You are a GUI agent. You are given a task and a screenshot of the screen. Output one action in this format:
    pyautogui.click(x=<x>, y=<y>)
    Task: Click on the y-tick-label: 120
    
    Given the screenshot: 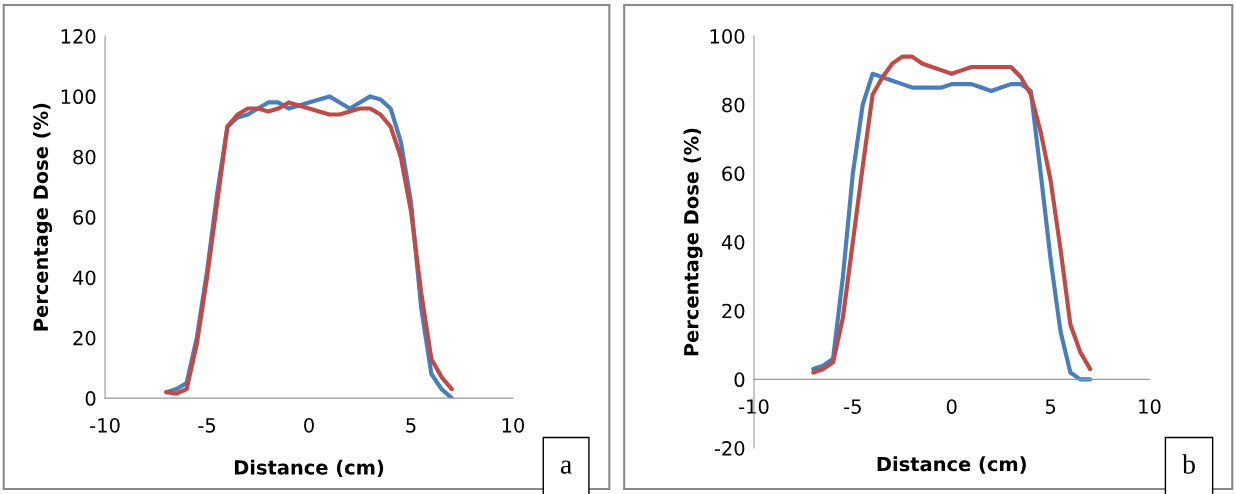 What is the action you would take?
    pyautogui.click(x=78, y=36)
    